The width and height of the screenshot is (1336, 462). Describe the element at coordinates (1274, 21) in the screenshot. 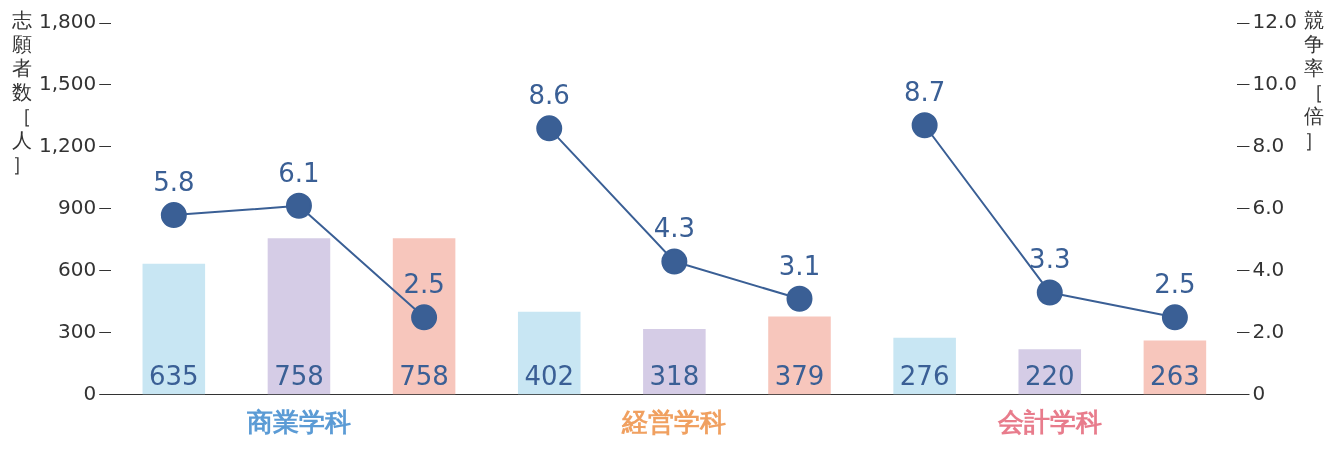

I see `y2-tick-label: 12.0` at that location.